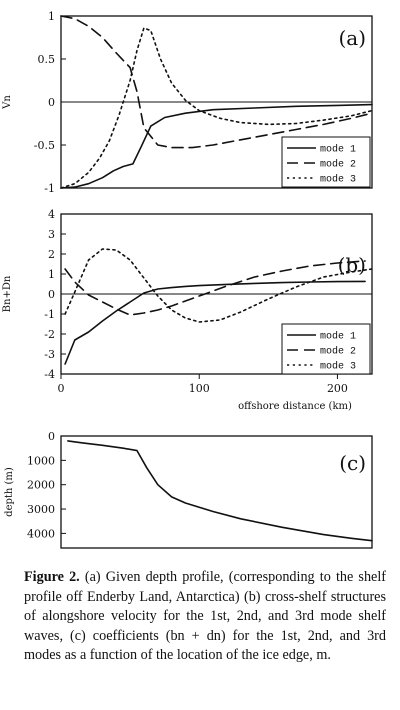 The image size is (400, 710). Describe the element at coordinates (352, 38) in the screenshot. I see `panel-letter: (a)` at that location.